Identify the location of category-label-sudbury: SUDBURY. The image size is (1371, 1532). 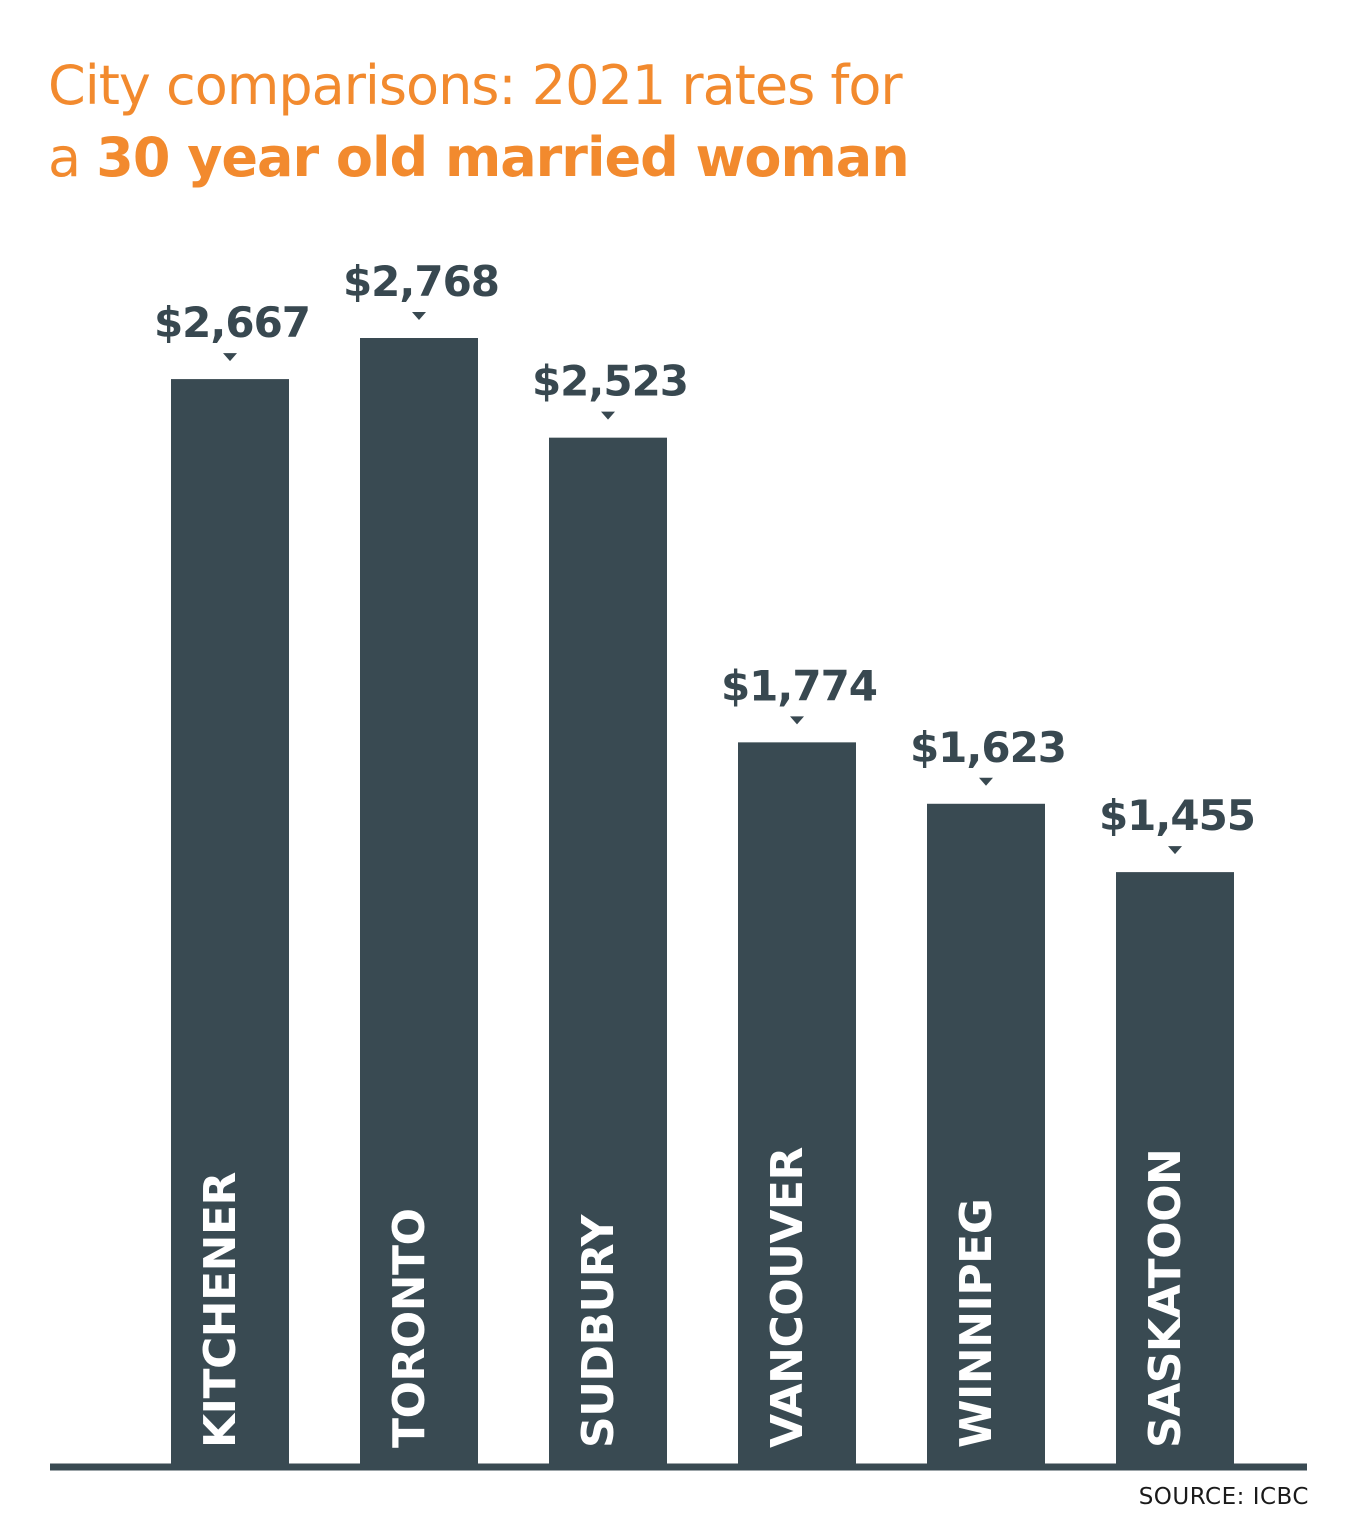
(598, 1330).